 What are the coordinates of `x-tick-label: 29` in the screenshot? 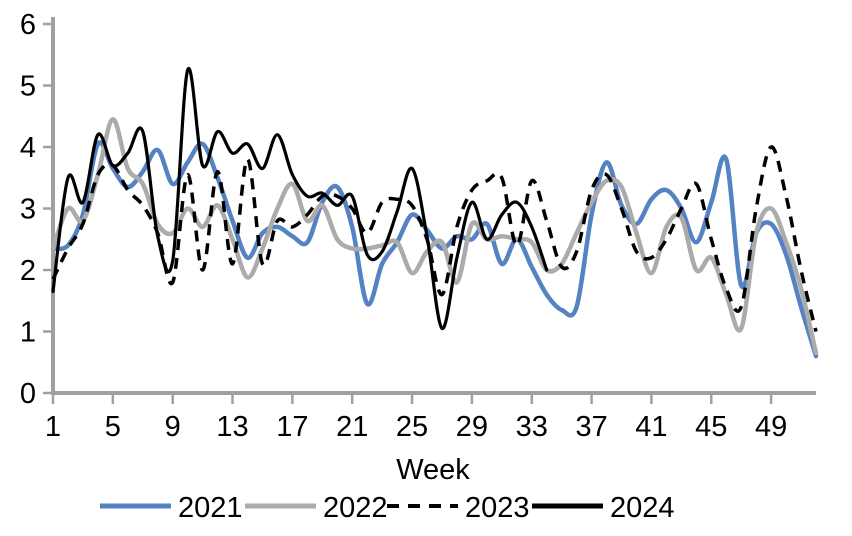 It's located at (472, 427).